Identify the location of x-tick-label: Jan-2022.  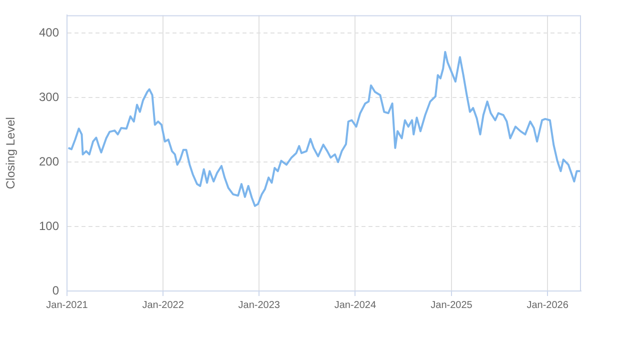
(163, 305).